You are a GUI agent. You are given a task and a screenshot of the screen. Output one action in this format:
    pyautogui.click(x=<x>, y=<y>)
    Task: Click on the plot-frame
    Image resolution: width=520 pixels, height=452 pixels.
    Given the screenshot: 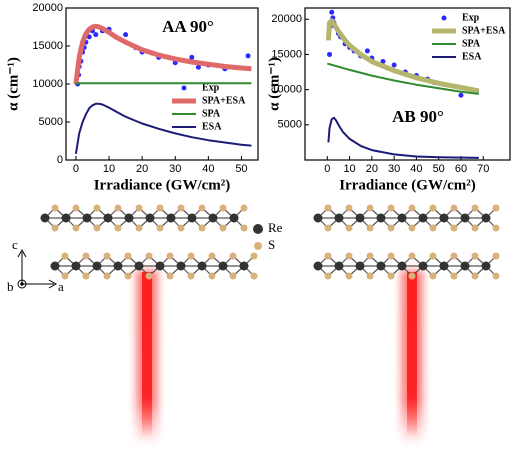 What is the action you would take?
    pyautogui.click(x=407, y=84)
    